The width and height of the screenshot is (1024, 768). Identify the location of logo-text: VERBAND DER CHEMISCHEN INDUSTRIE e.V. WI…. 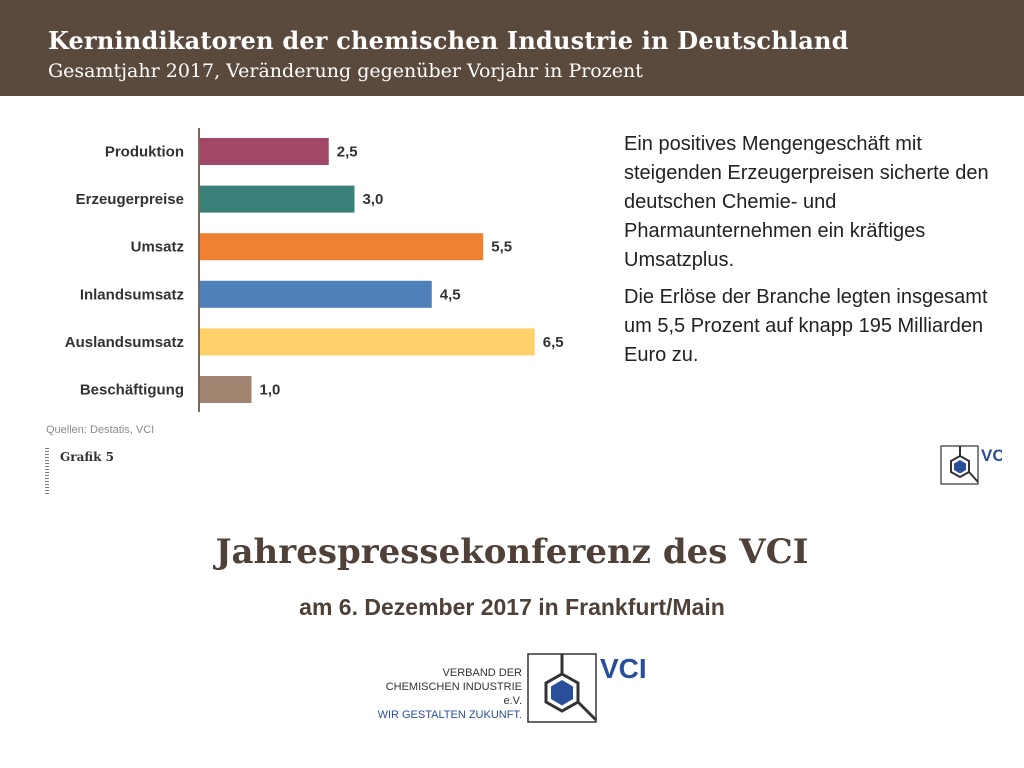
(449, 694).